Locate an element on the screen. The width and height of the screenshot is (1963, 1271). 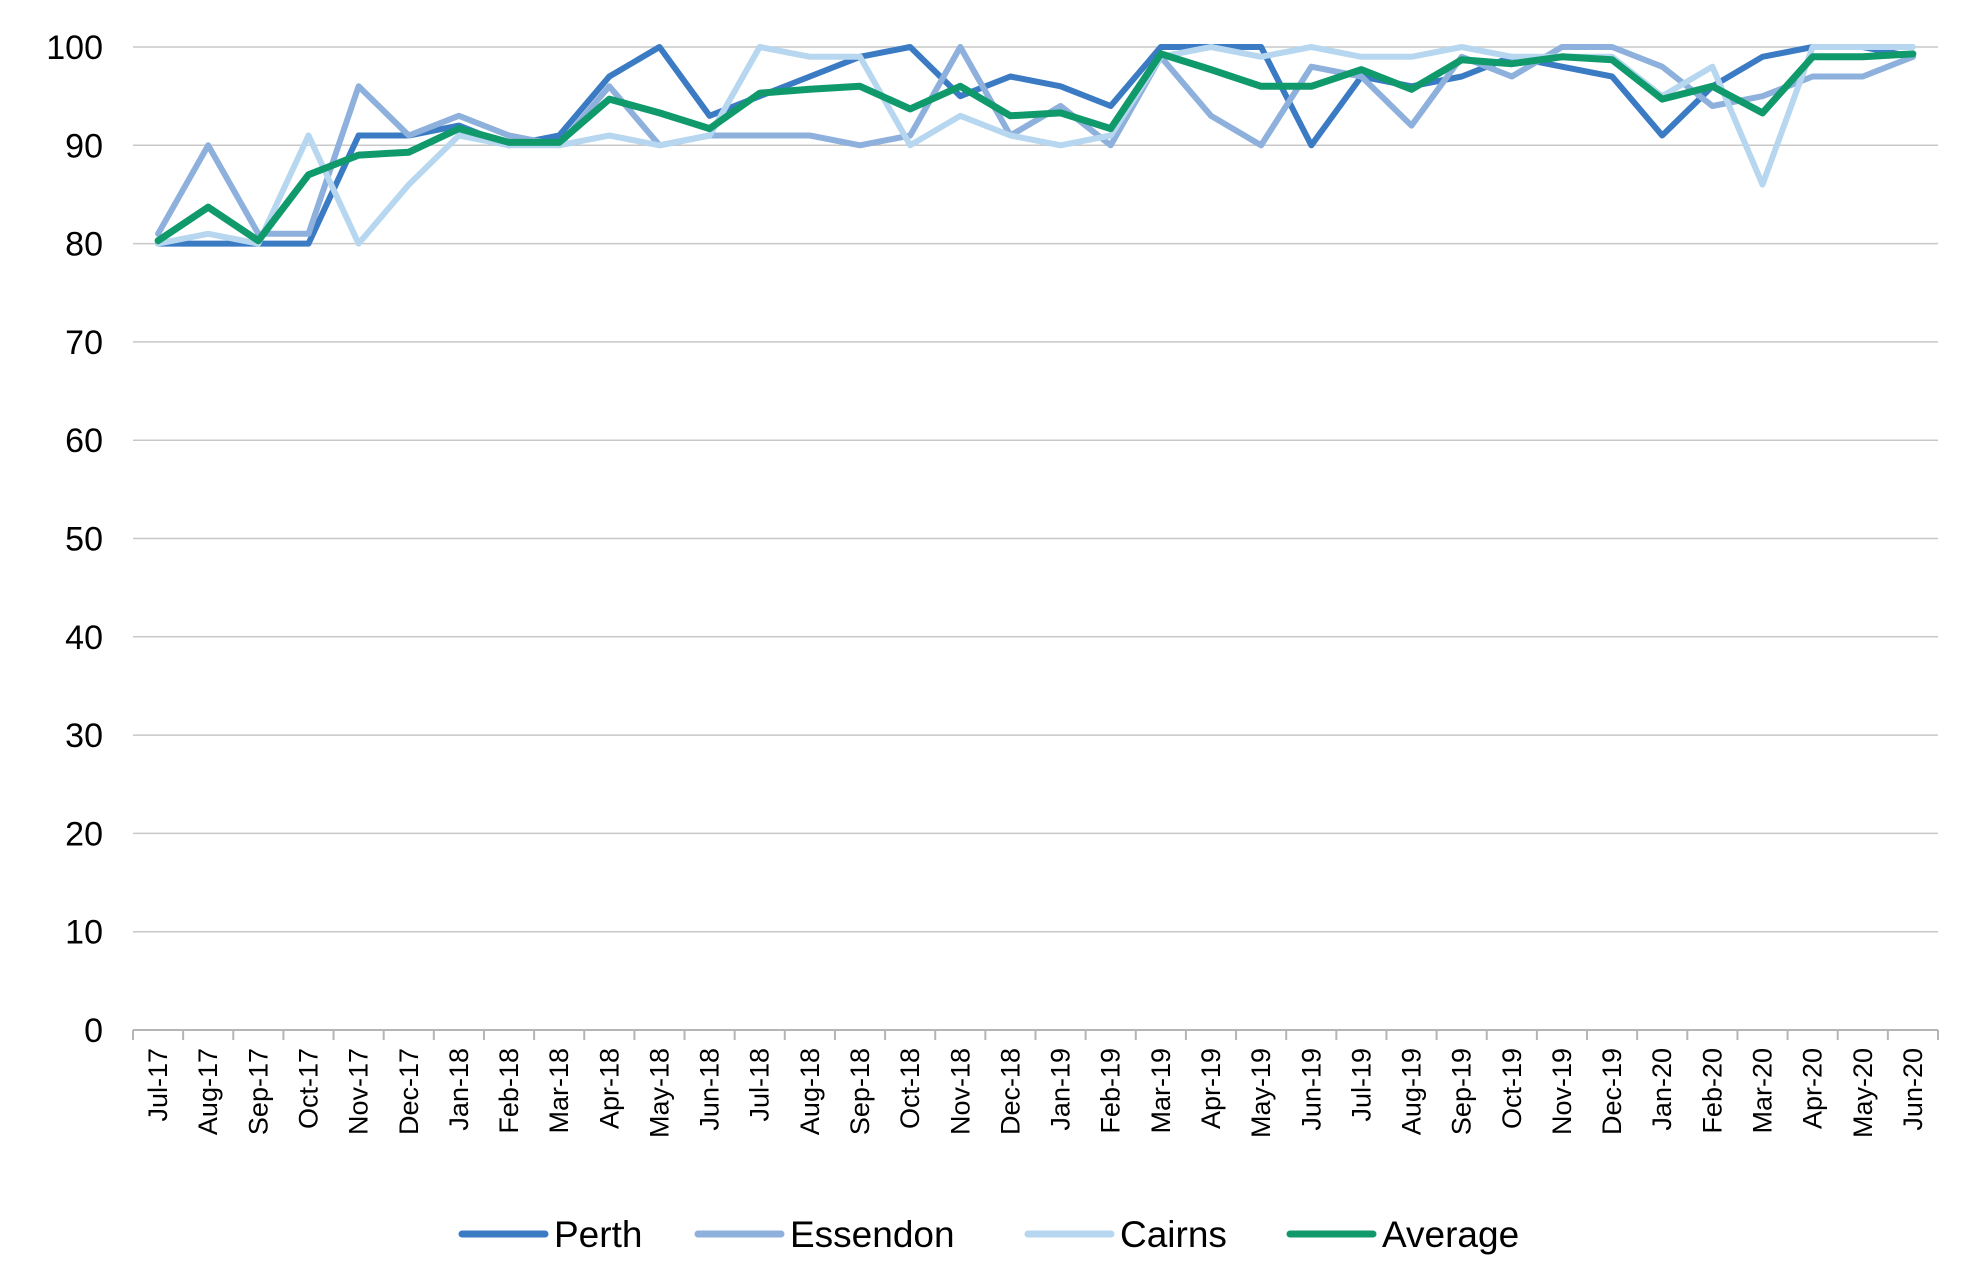
y-tick-label: 30 is located at coordinates (84, 736).